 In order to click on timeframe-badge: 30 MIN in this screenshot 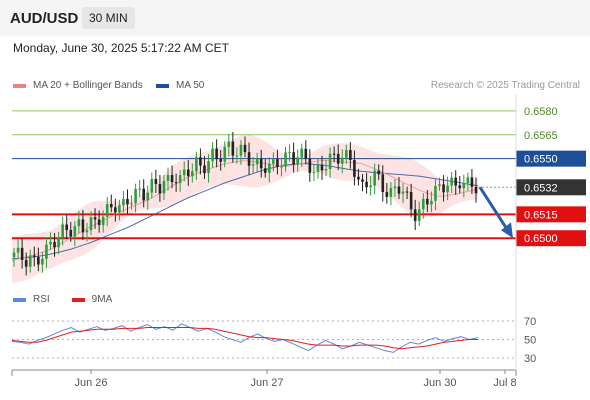, I will do `click(108, 18)`.